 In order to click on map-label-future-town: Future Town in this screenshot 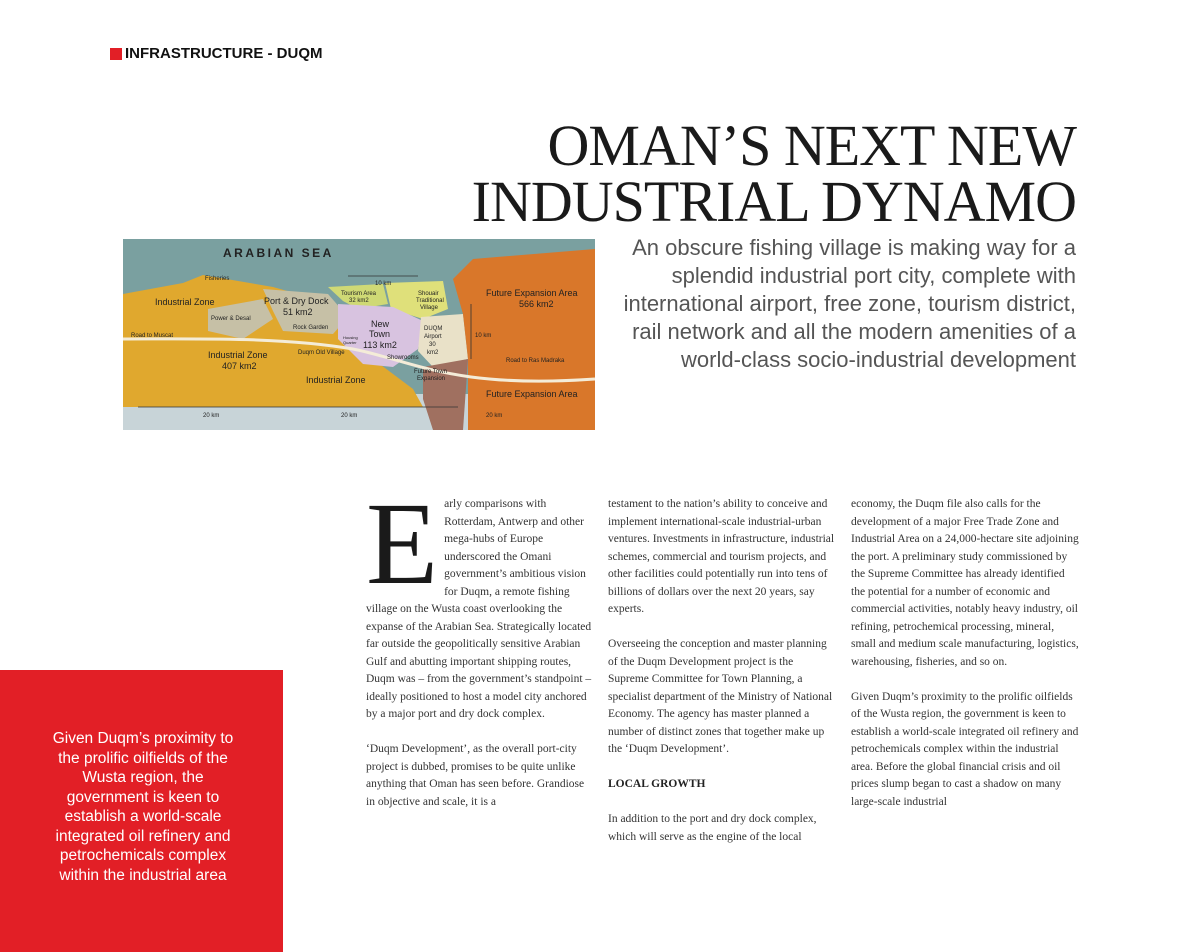, I will do `click(430, 372)`.